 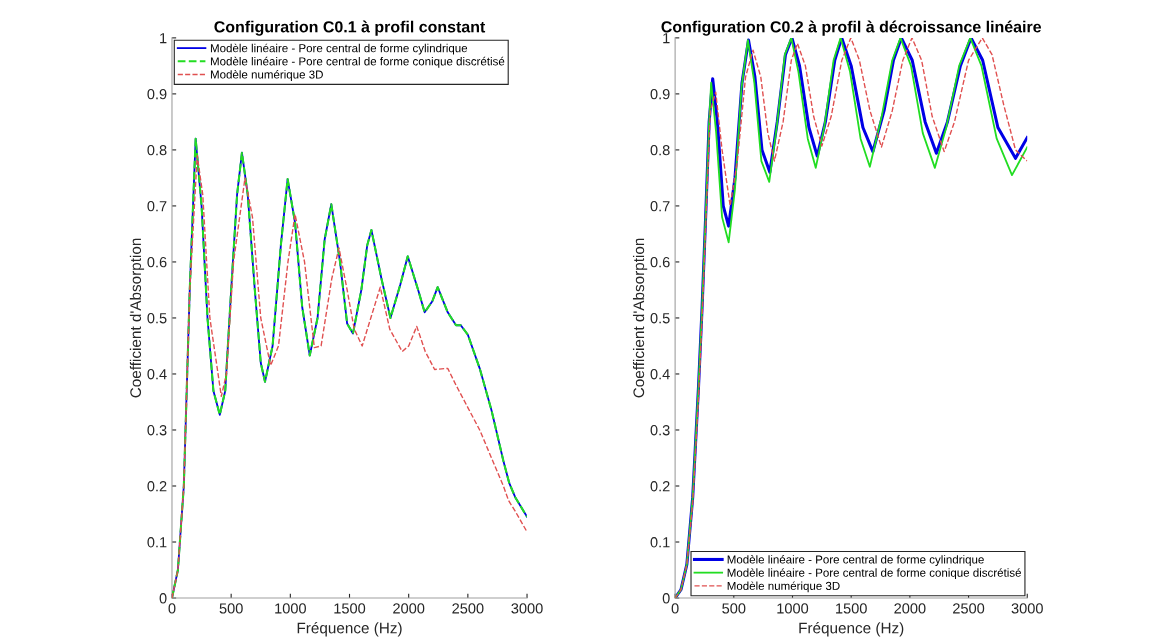 What do you see at coordinates (350, 28) in the screenshot?
I see `chart-title: Configuration C0.1 à profil constant` at bounding box center [350, 28].